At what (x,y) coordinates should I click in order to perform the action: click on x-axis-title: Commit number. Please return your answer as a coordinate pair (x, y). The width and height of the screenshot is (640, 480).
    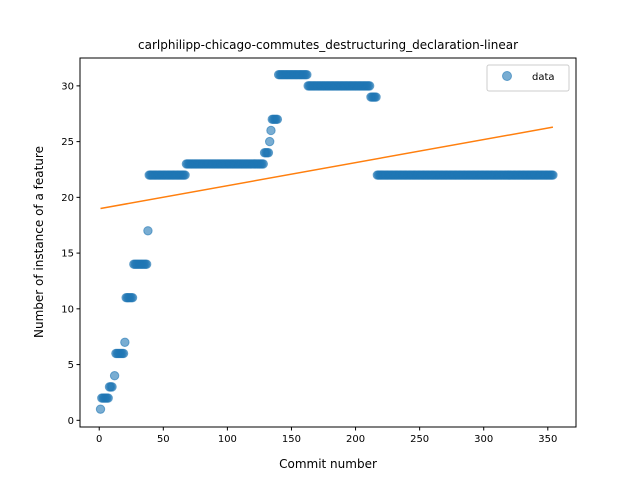
    Looking at the image, I should click on (328, 464).